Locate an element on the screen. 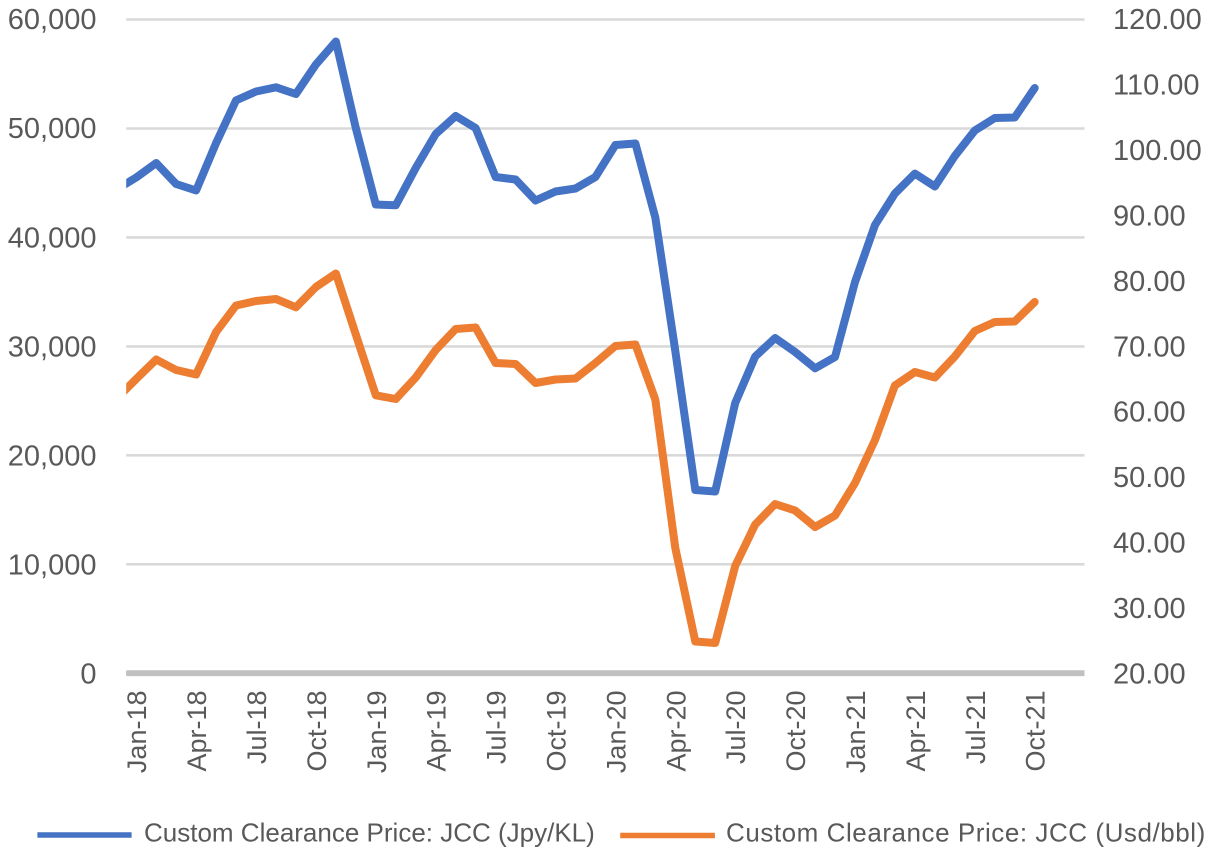  svg-text: 60.00 is located at coordinates (1149, 413).